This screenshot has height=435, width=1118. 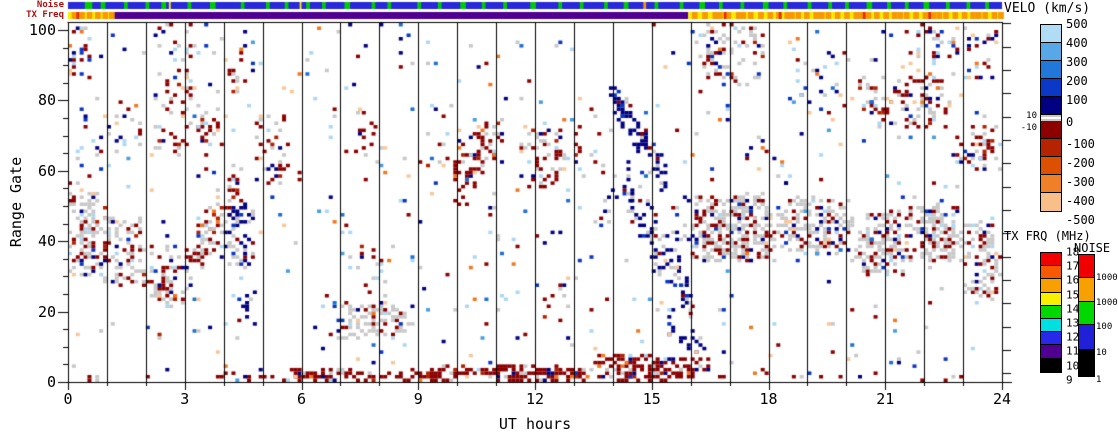 What do you see at coordinates (46, 100) in the screenshot?
I see `y-tick-label: 80` at bounding box center [46, 100].